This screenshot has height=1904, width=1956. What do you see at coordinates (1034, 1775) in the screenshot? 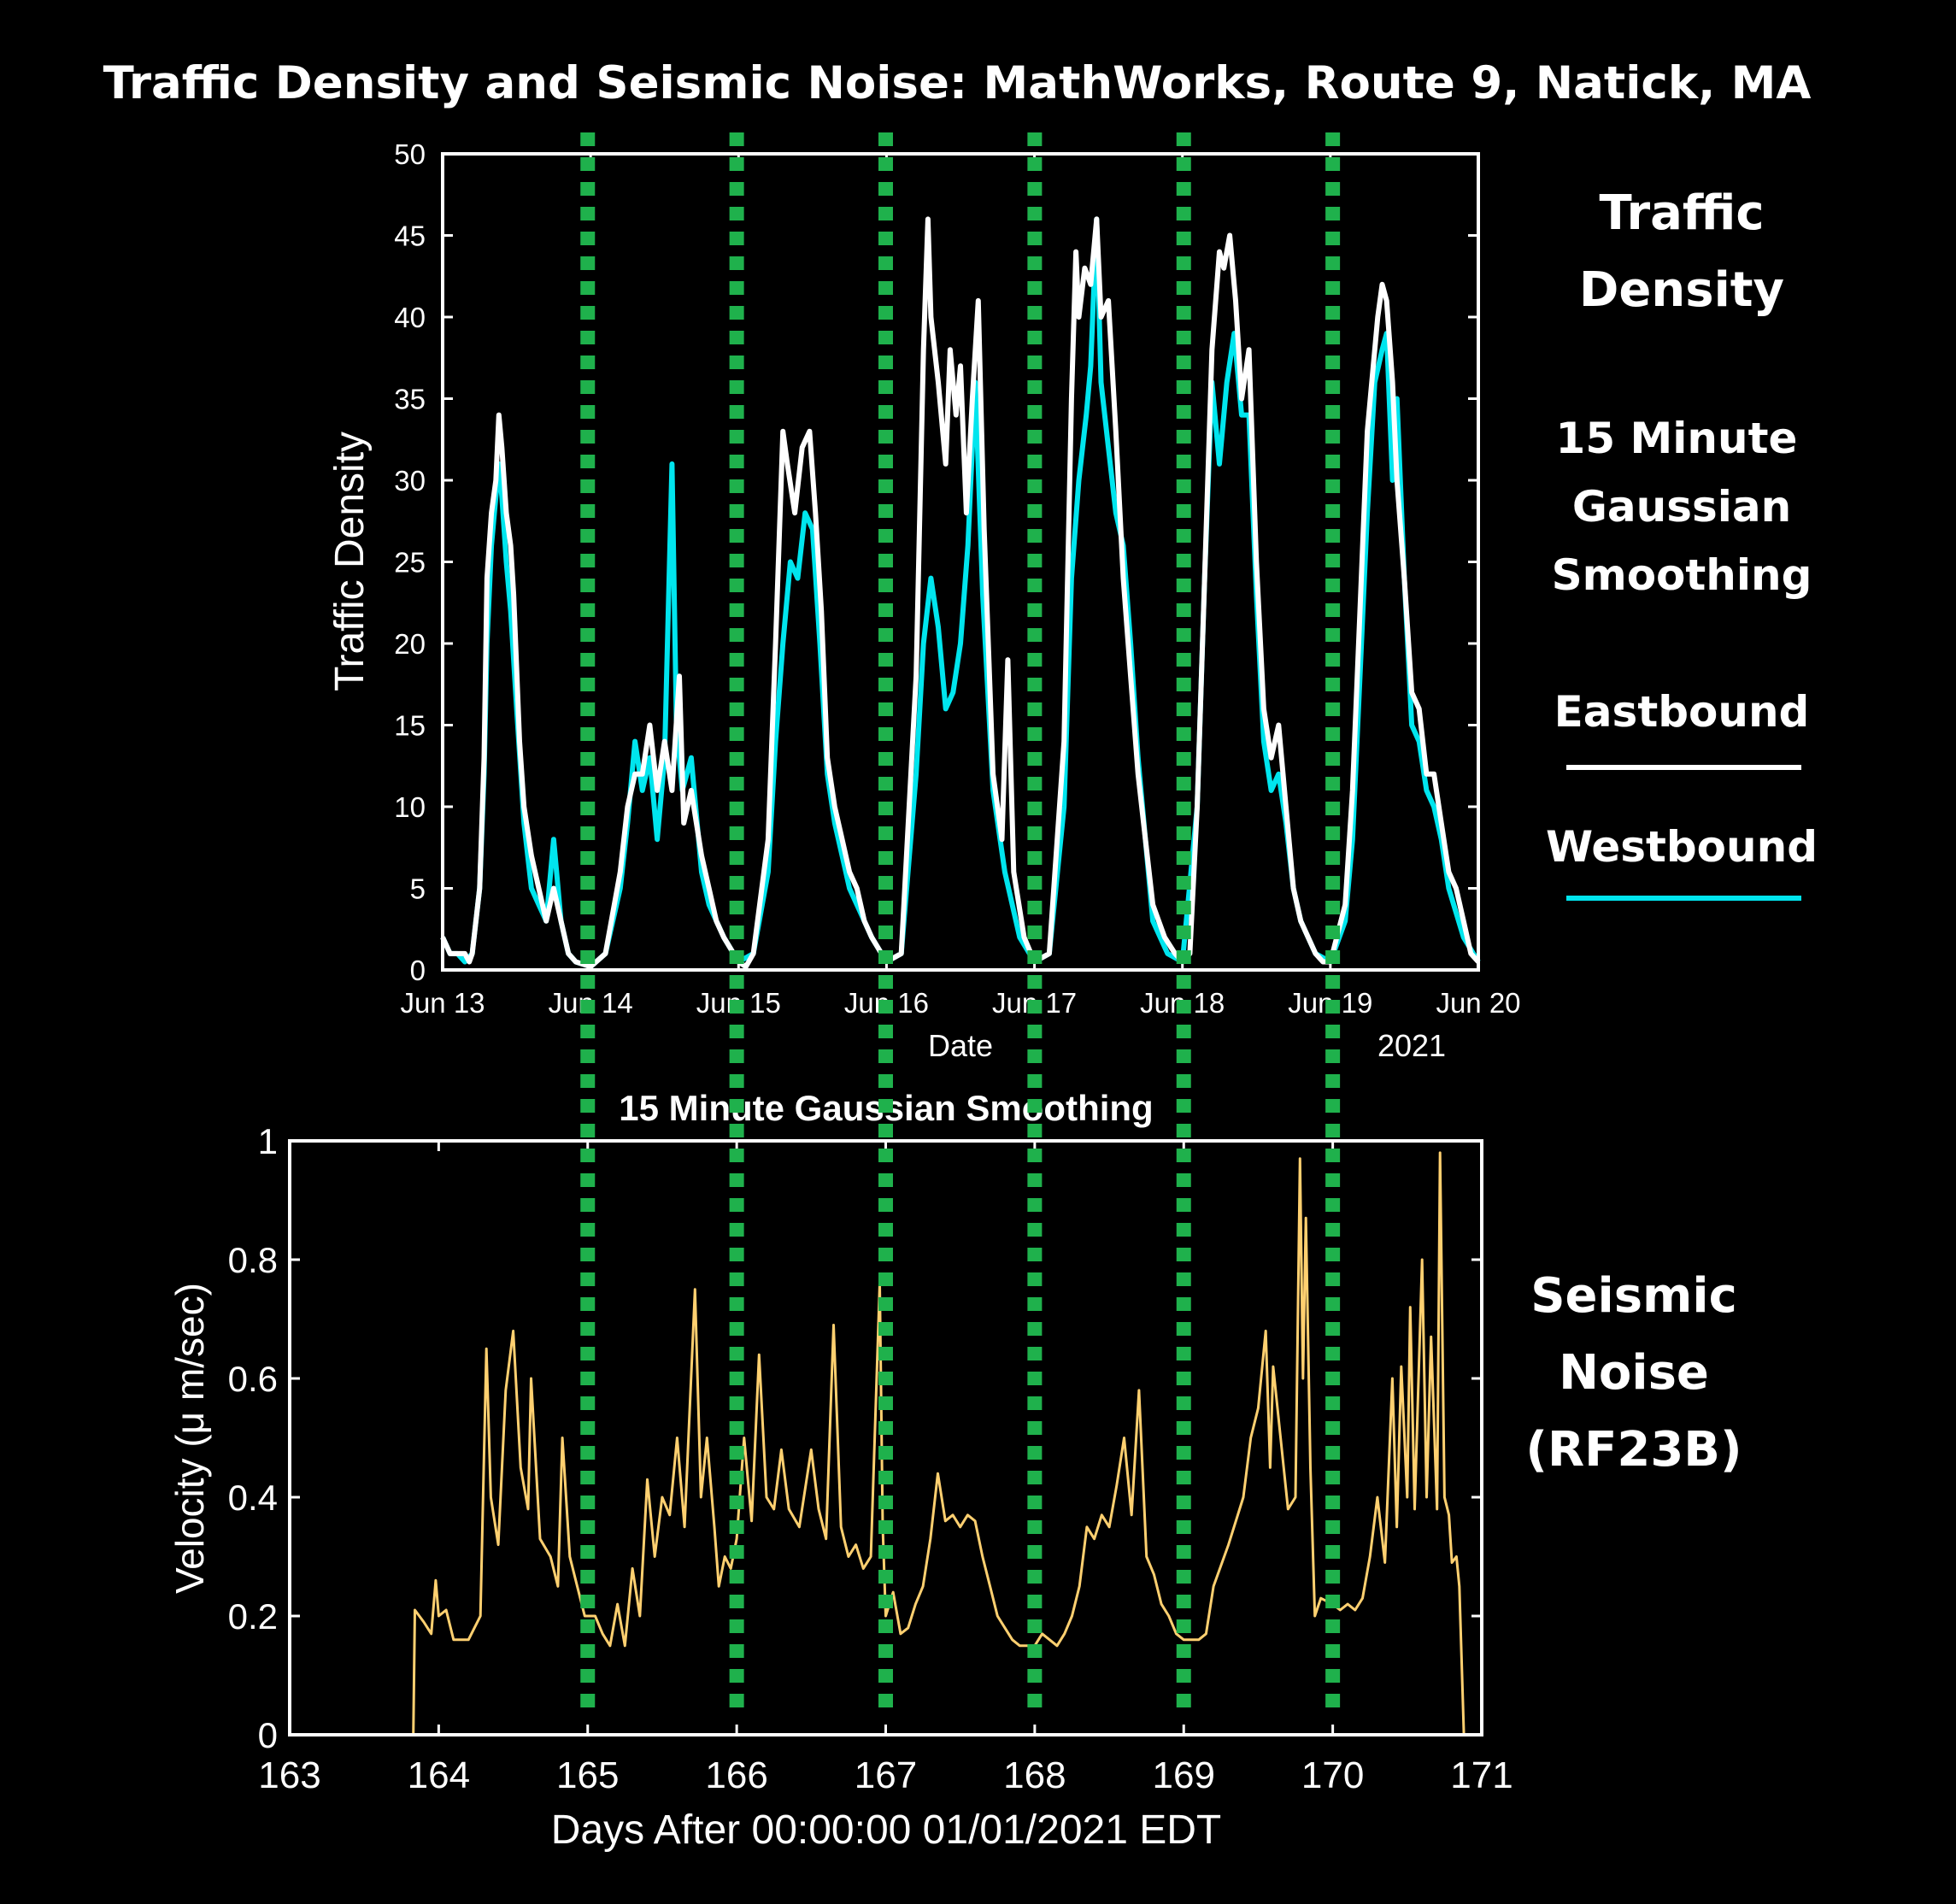
I see `x-tick-label: 168` at bounding box center [1034, 1775].